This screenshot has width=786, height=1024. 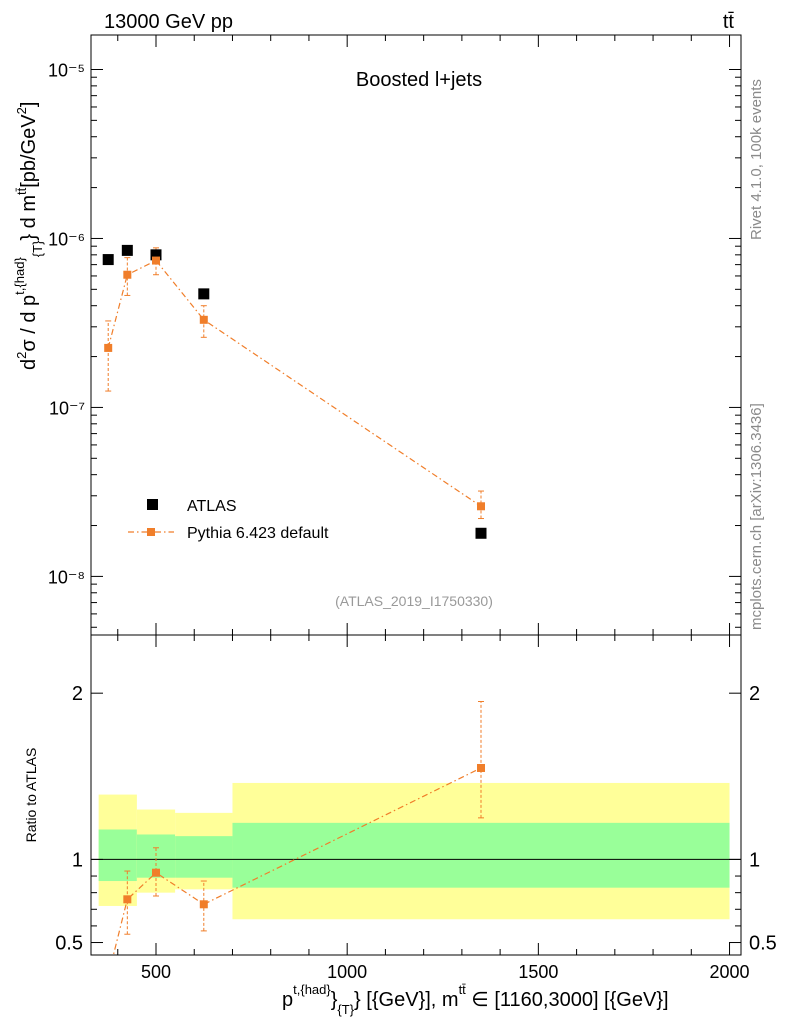 I want to click on ratio-y-tick-label-right: 2, so click(x=754, y=694).